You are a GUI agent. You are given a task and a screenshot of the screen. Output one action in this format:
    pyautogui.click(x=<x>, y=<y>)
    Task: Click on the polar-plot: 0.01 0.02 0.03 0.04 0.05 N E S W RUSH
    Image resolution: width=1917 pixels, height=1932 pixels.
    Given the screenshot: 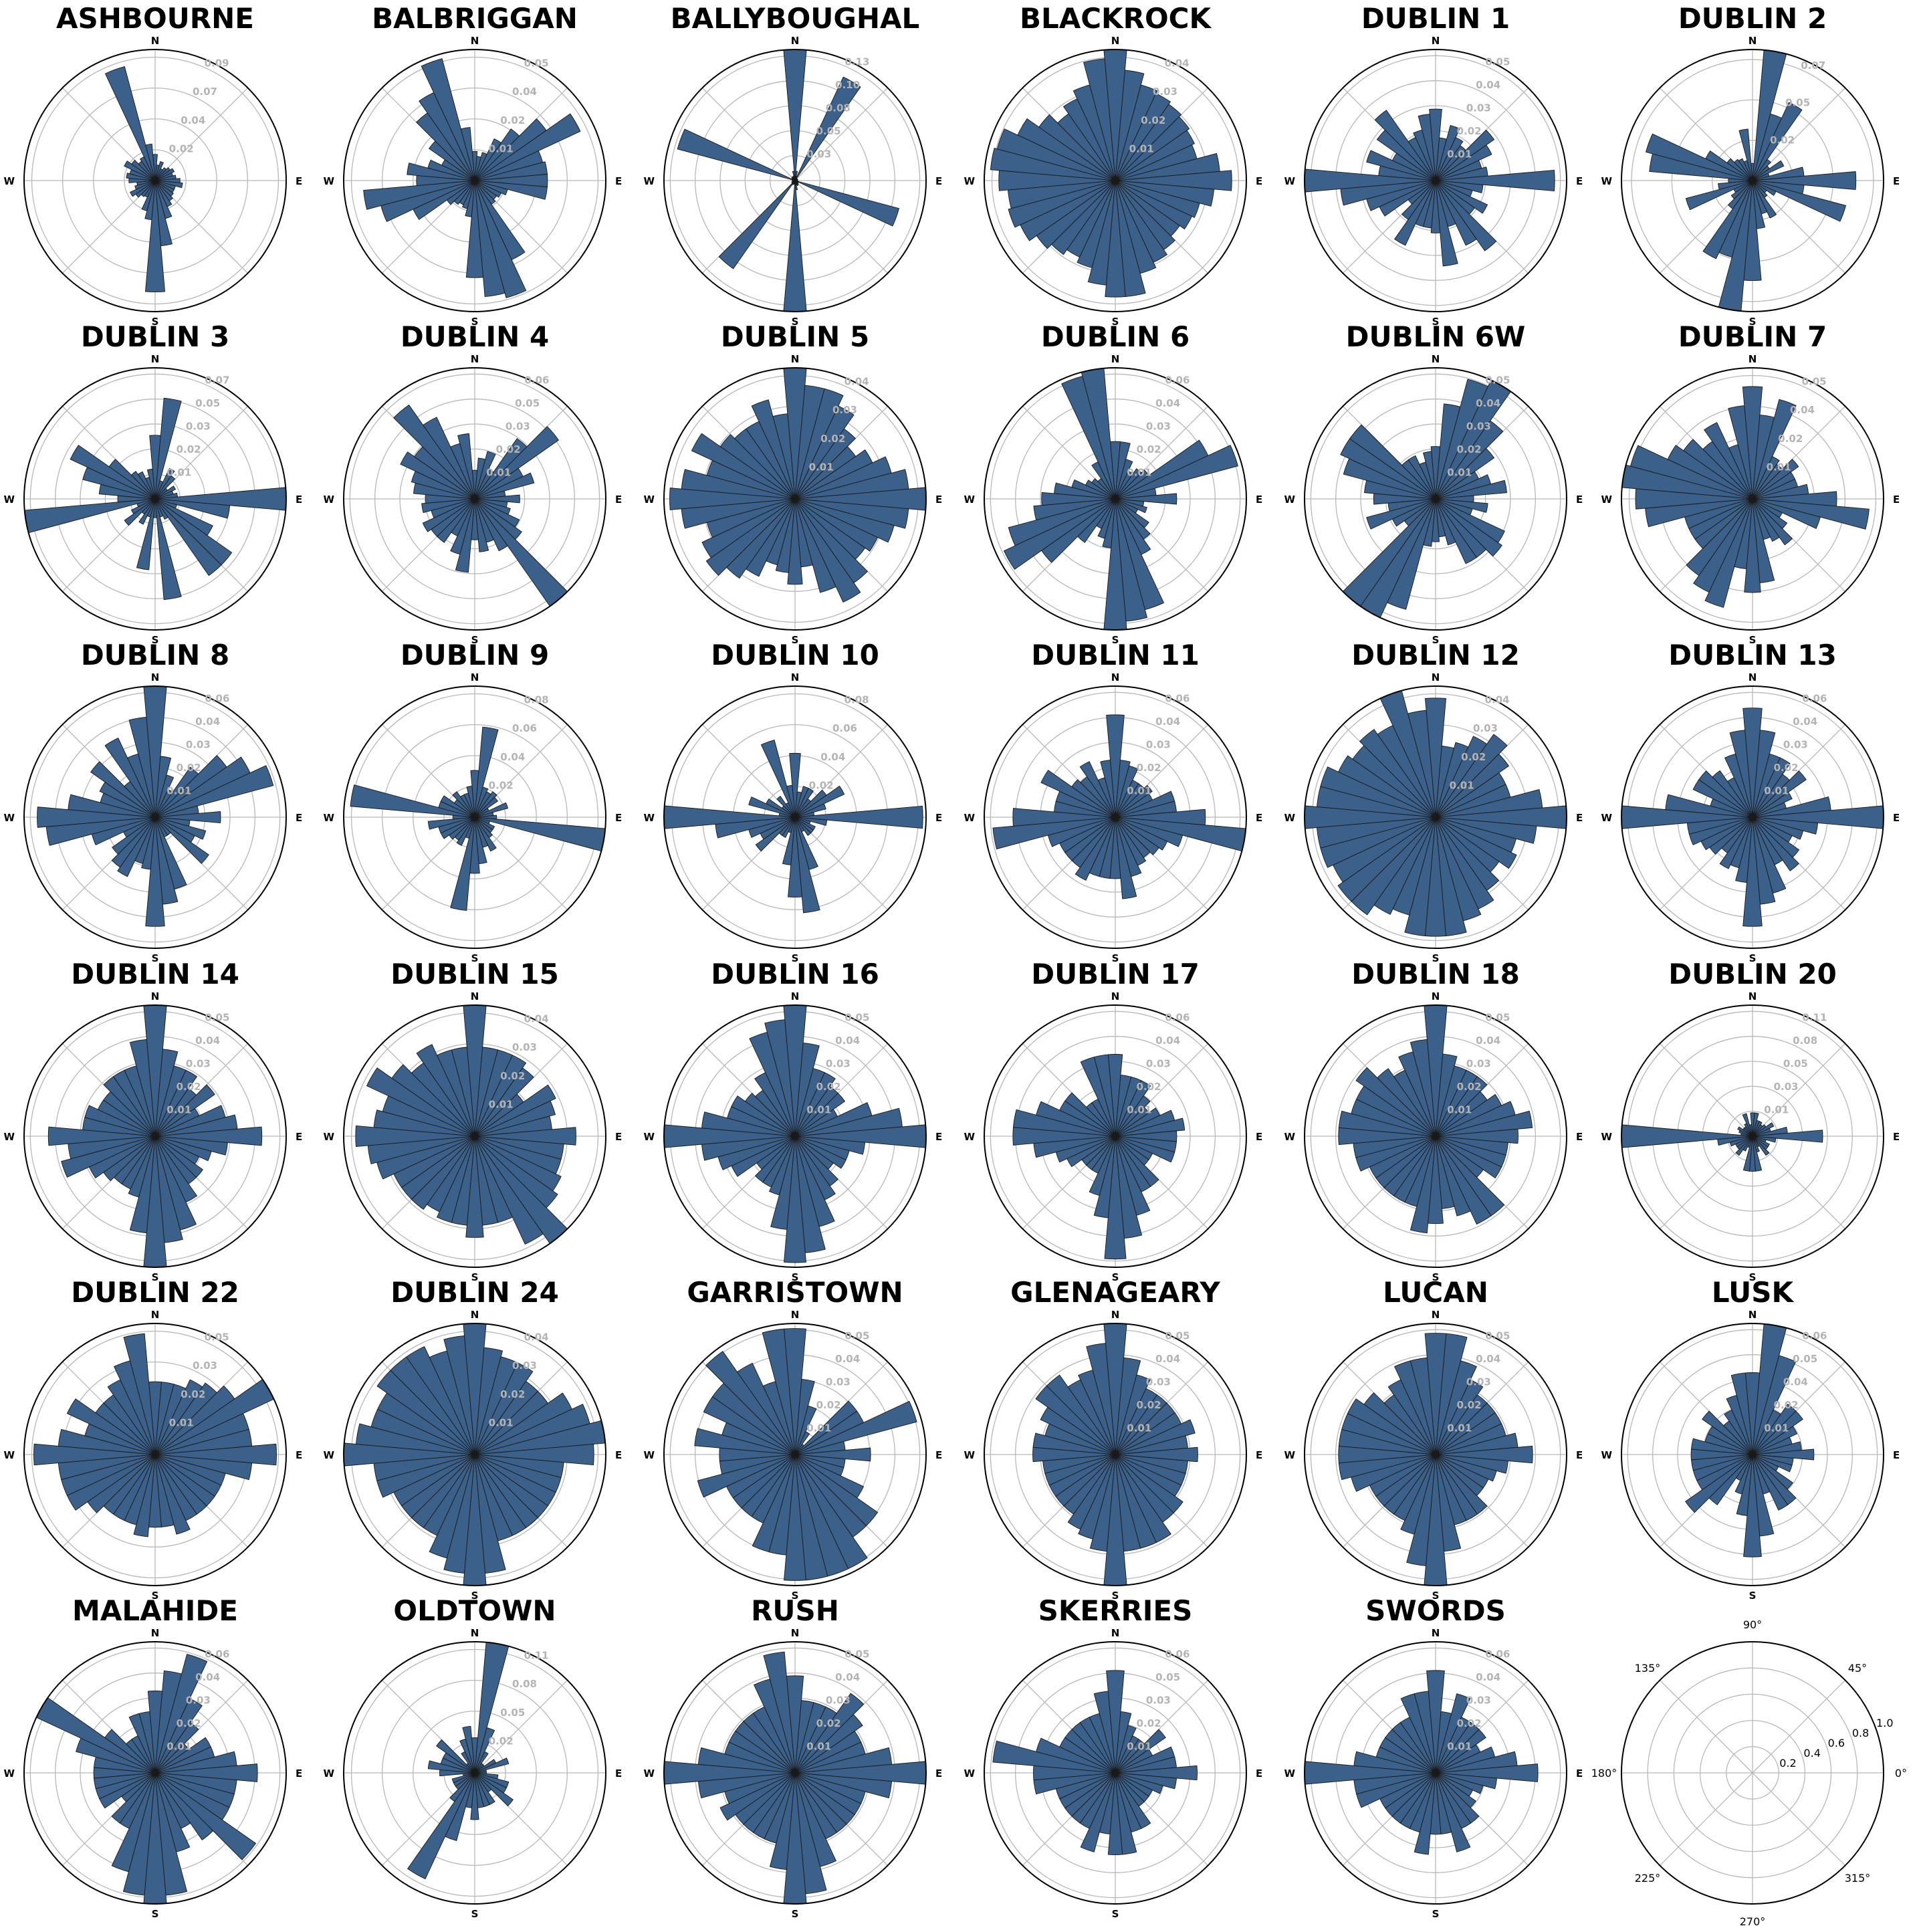 What is the action you would take?
    pyautogui.click(x=792, y=1757)
    